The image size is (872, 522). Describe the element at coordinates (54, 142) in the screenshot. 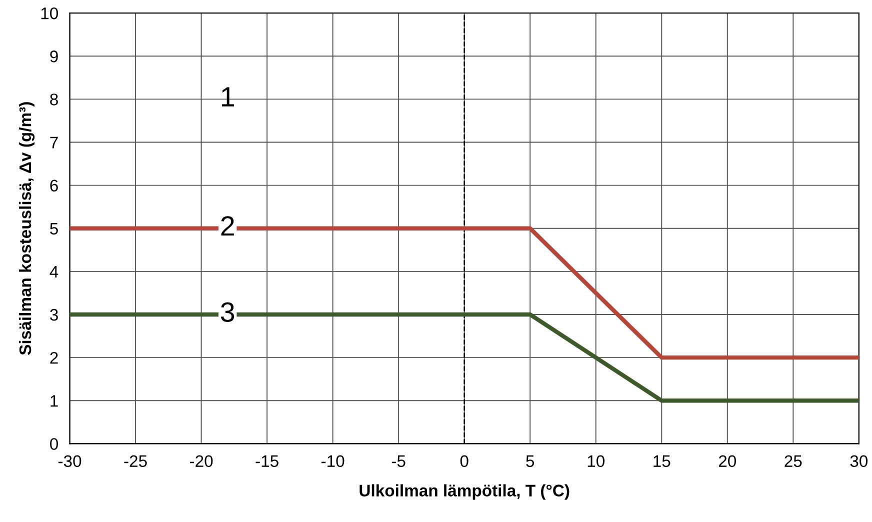

I see `y-tick-label: 7` at that location.